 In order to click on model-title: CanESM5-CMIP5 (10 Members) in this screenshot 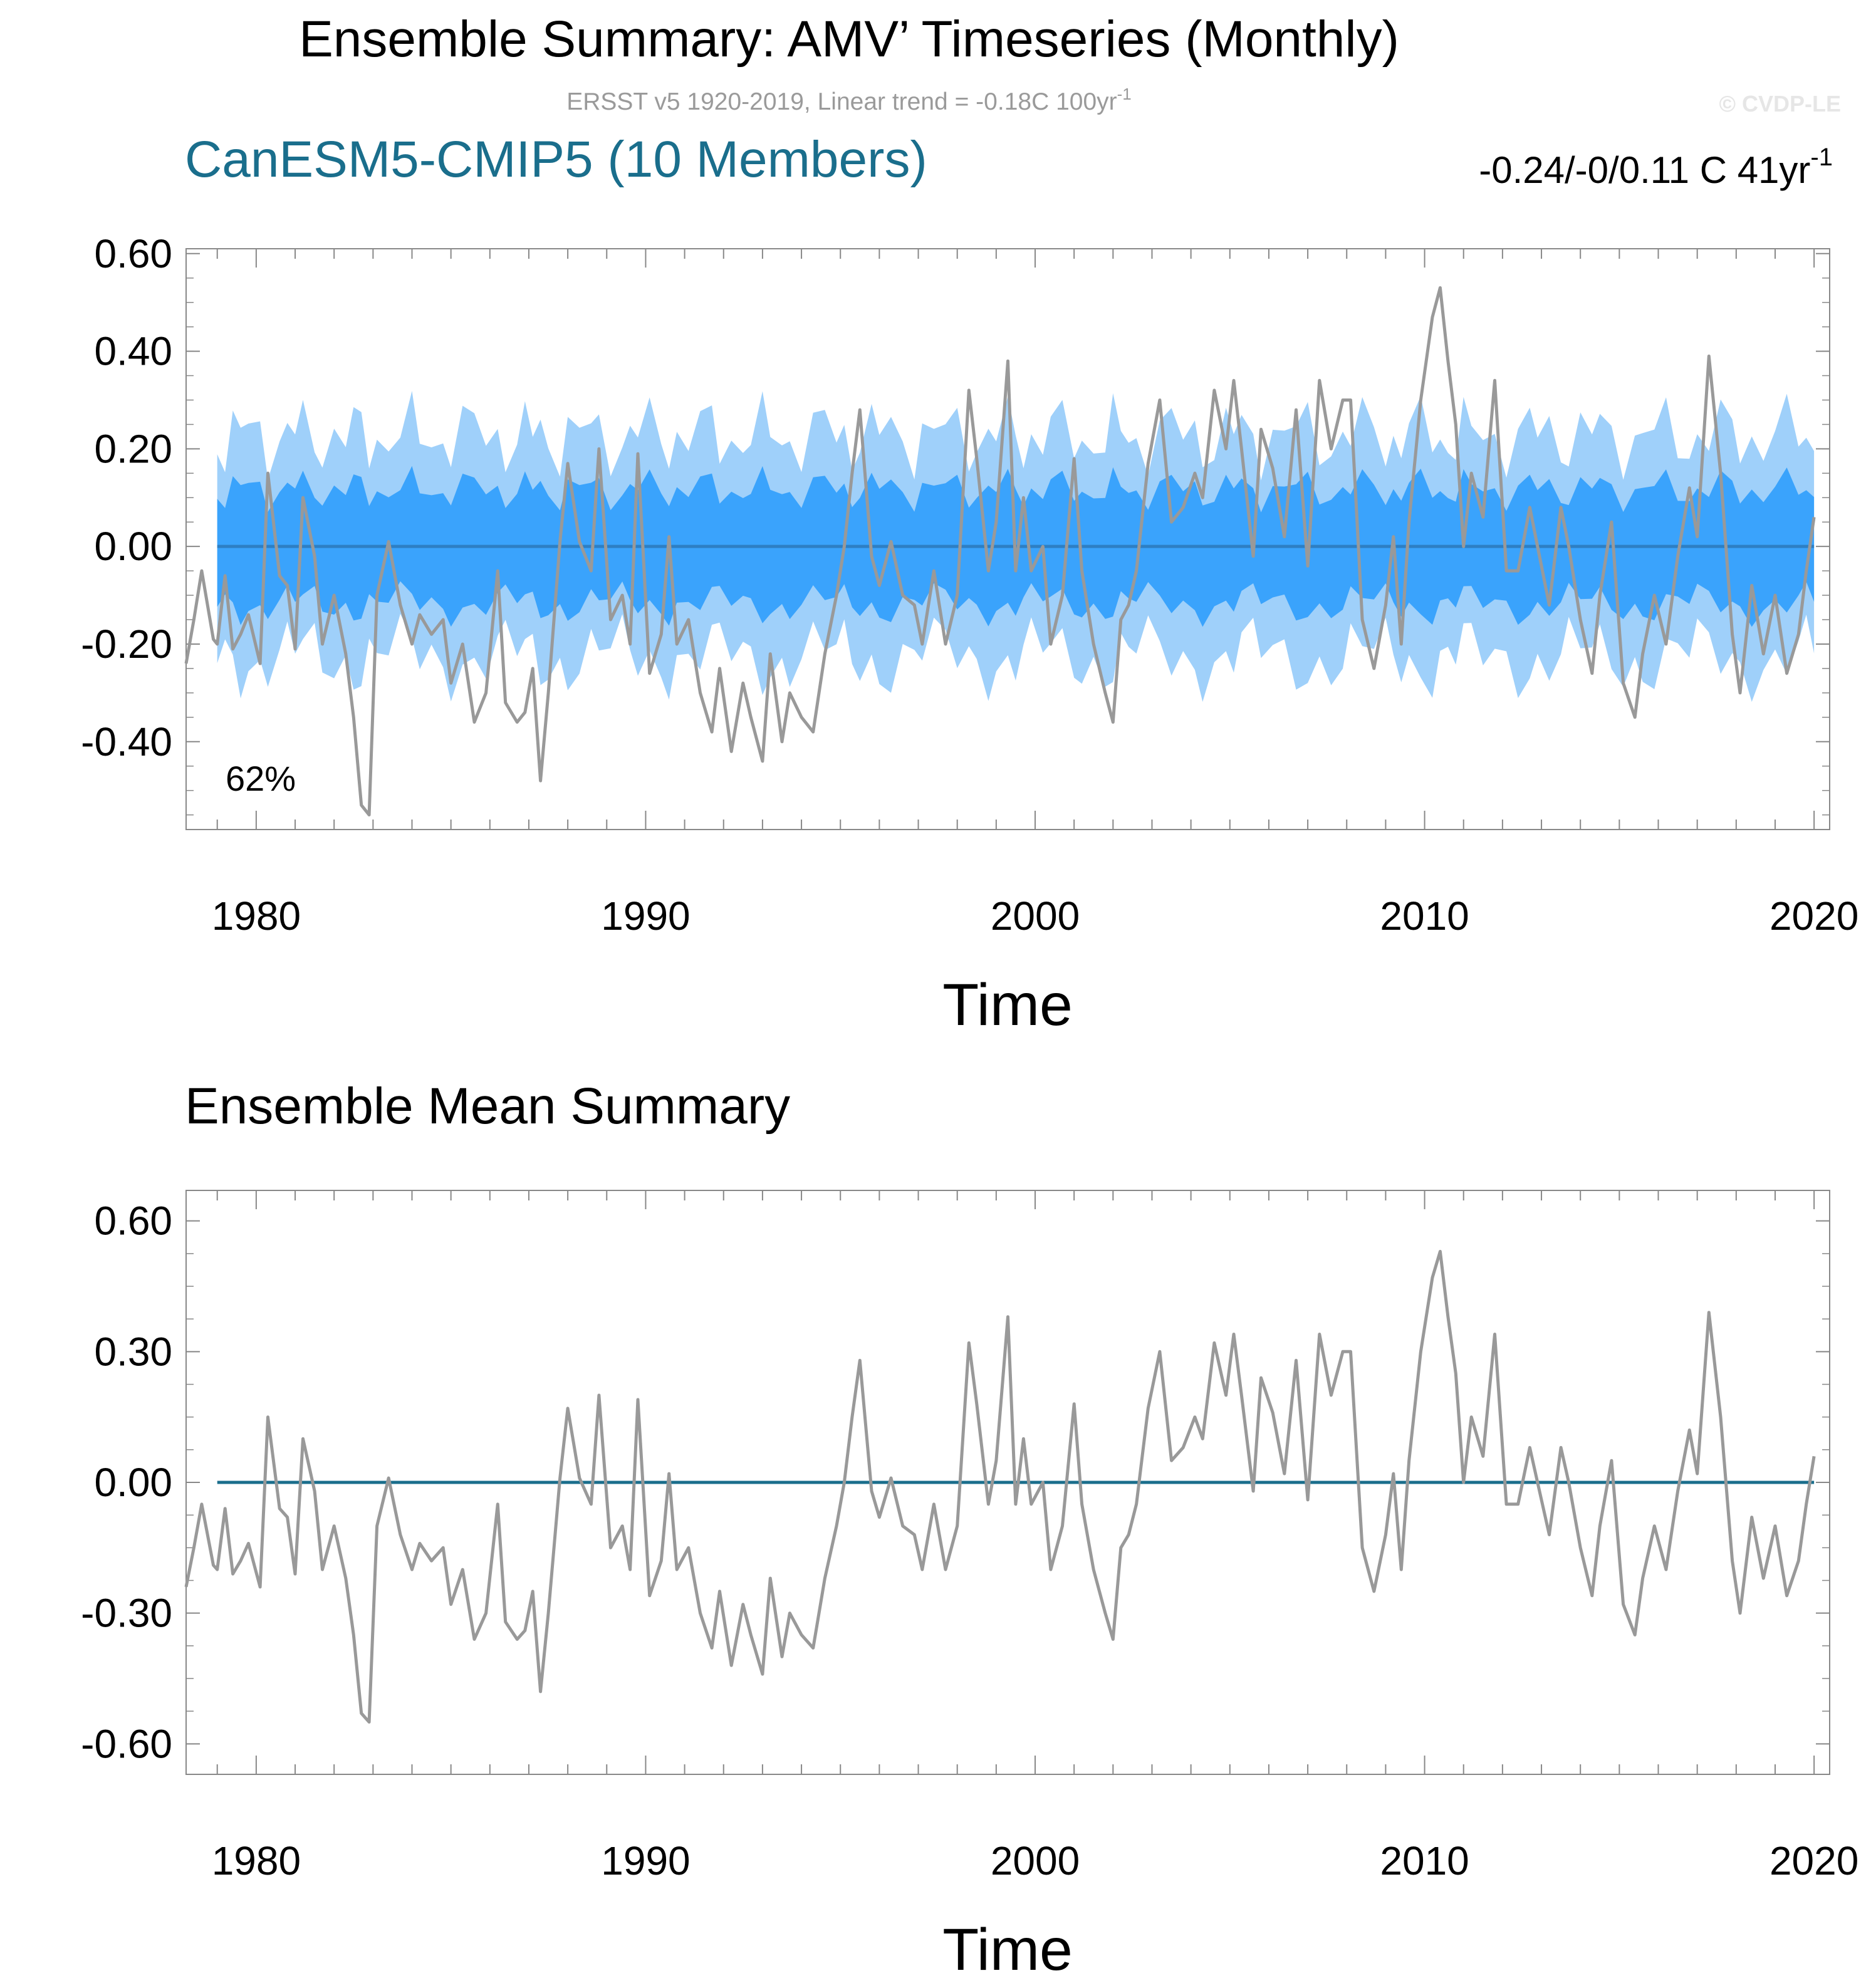, I will do `click(556, 159)`.